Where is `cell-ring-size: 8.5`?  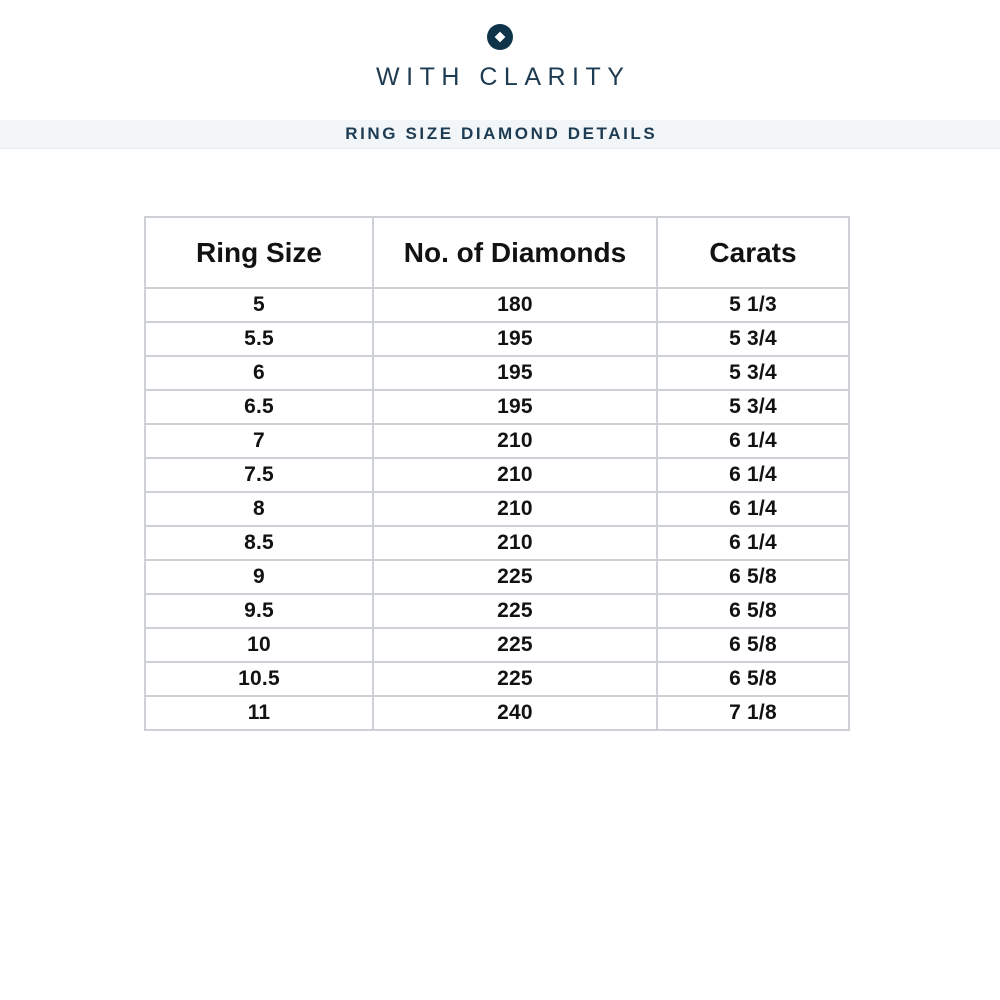 cell-ring-size: 8.5 is located at coordinates (259, 543).